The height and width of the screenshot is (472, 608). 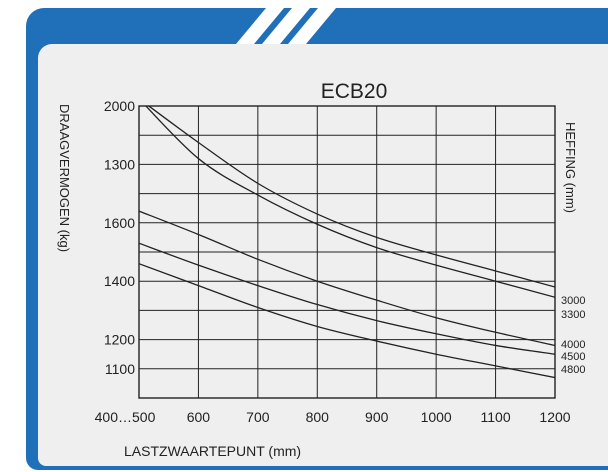 I want to click on y-tick-labels: 2000 1300 1600 1400 1200 1100, so click(x=119, y=237).